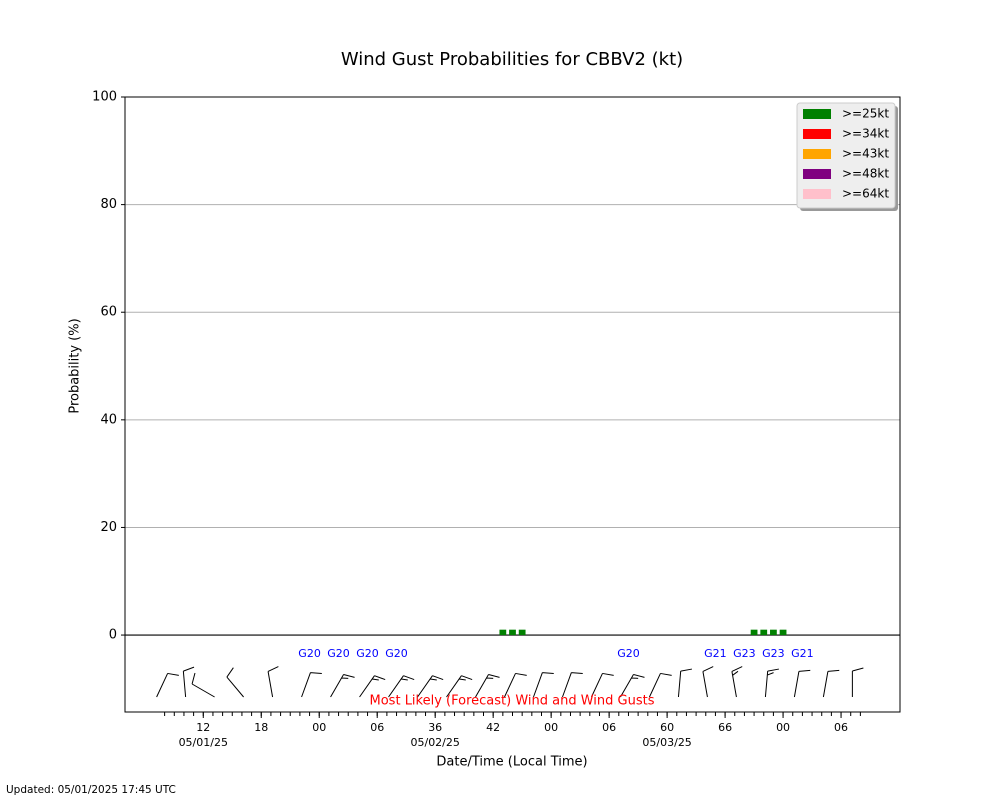 The image size is (1000, 800). What do you see at coordinates (865, 194) in the screenshot?
I see `legend-label: >=64kt` at bounding box center [865, 194].